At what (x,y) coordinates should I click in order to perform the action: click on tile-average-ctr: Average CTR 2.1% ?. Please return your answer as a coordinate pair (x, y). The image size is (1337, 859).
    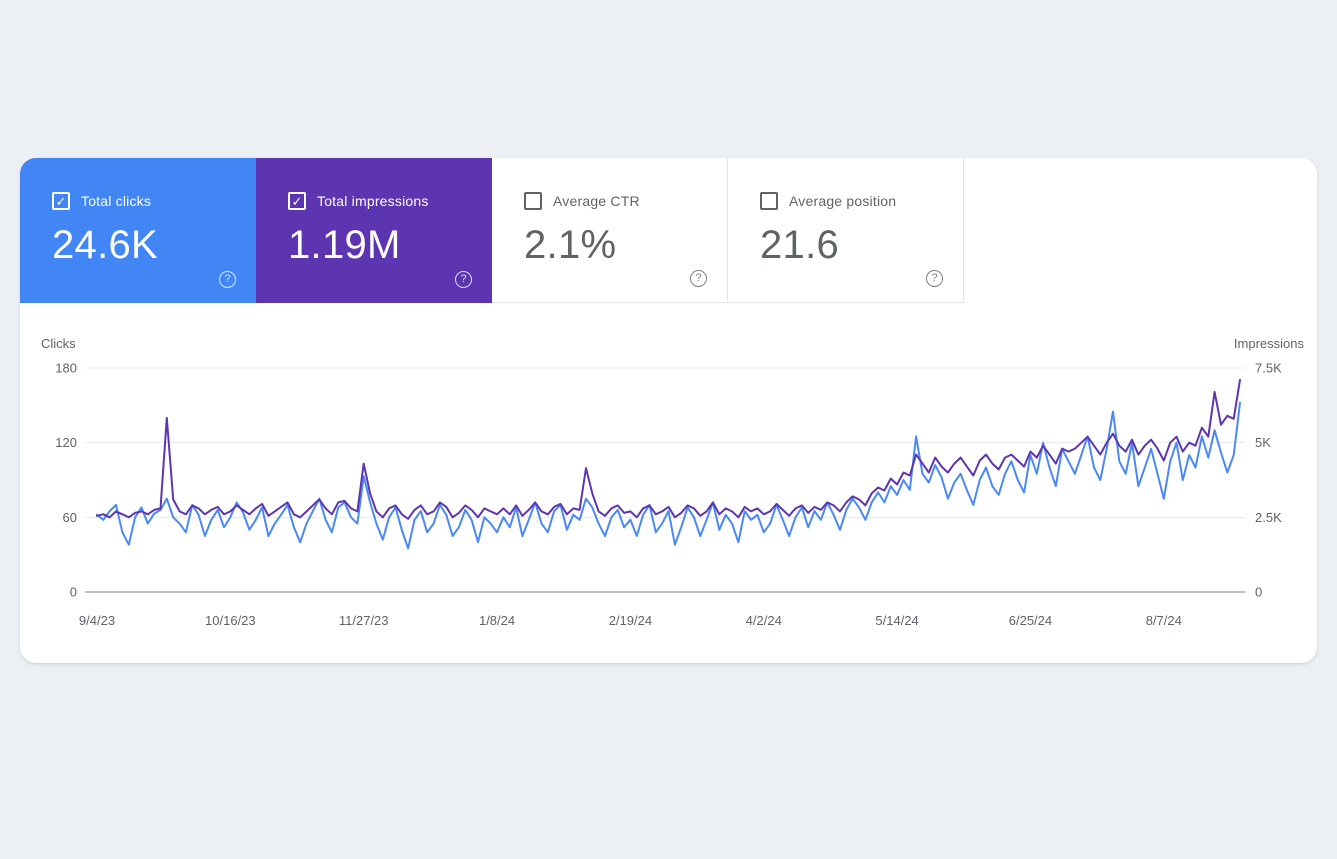
    Looking at the image, I should click on (610, 230).